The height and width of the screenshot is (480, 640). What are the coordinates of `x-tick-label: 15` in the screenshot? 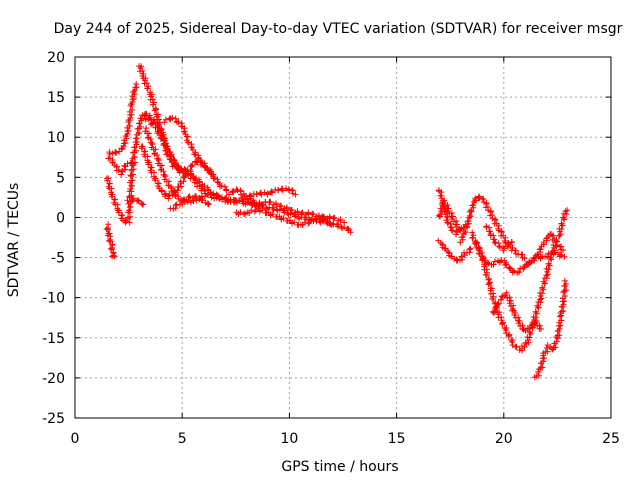 It's located at (397, 439).